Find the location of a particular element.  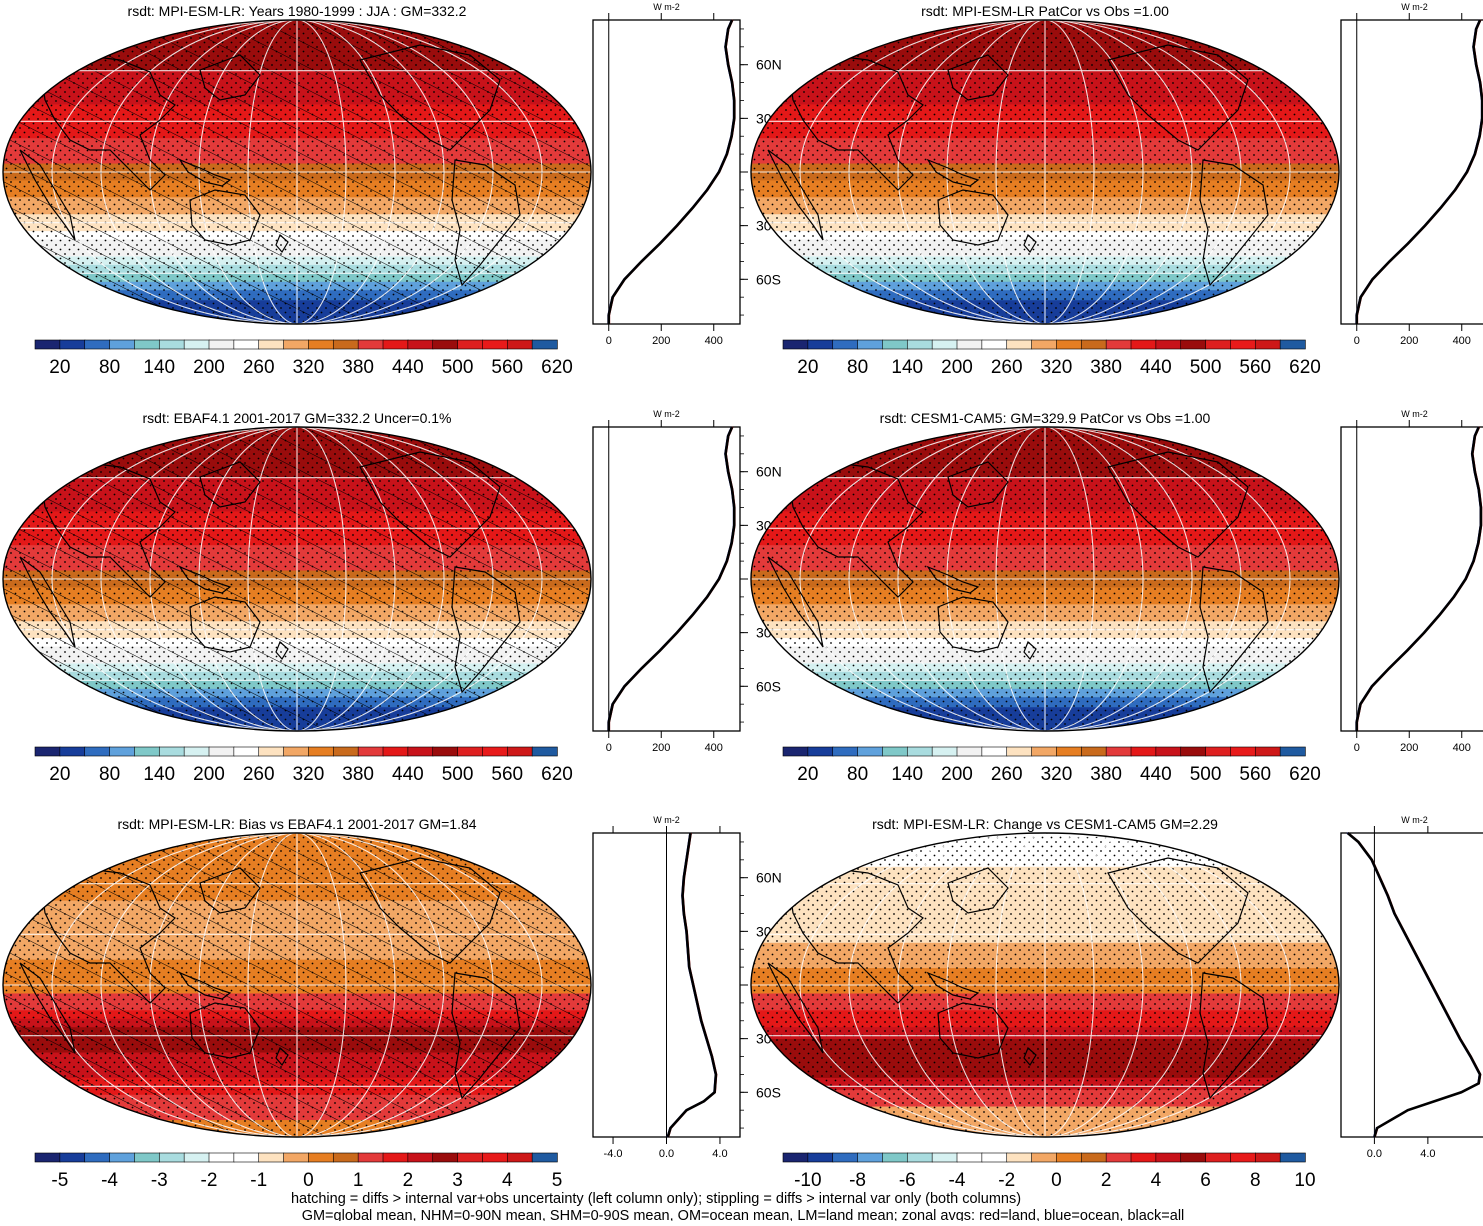

zonal-x-label: 0 is located at coordinates (1357, 748).